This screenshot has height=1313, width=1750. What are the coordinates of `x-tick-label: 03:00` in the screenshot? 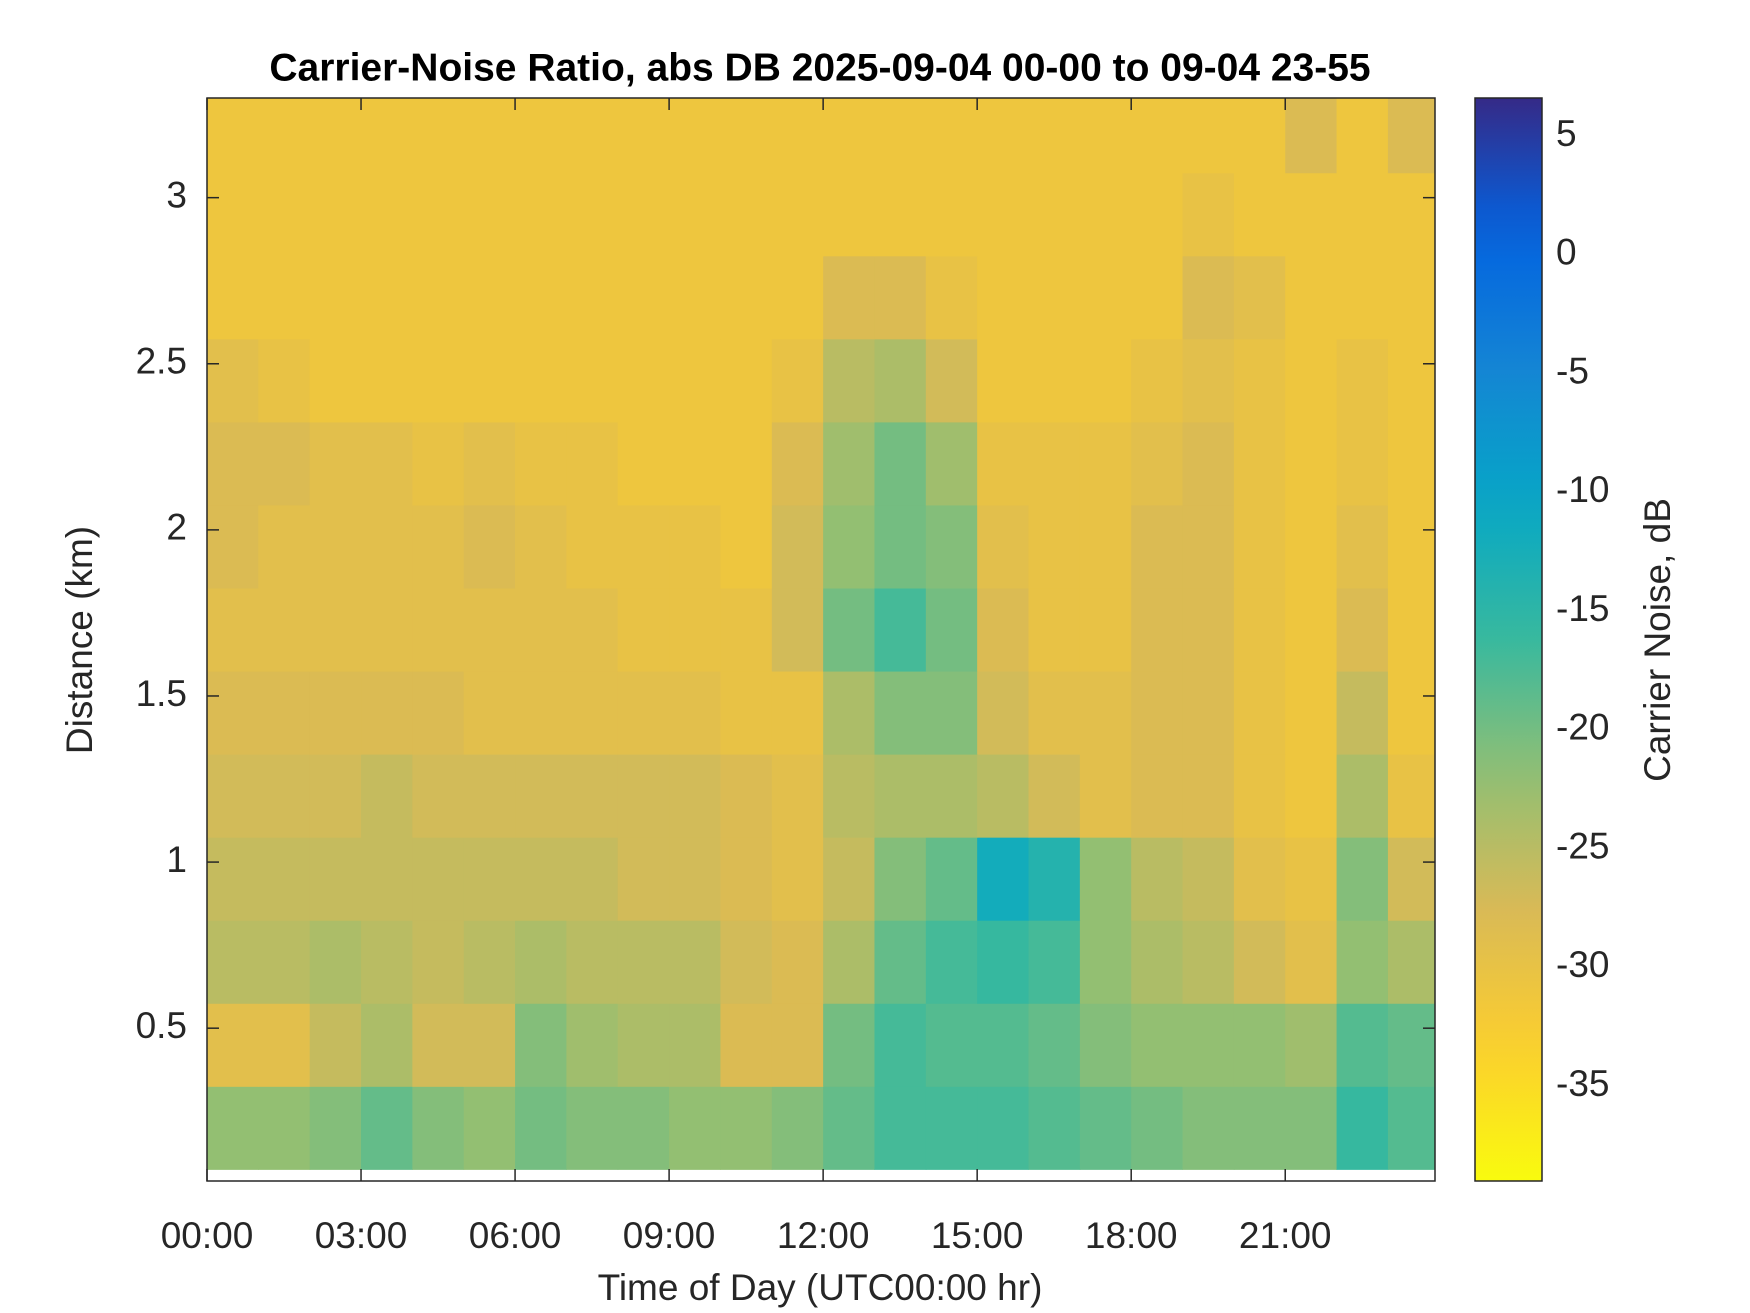 It's located at (361, 1235).